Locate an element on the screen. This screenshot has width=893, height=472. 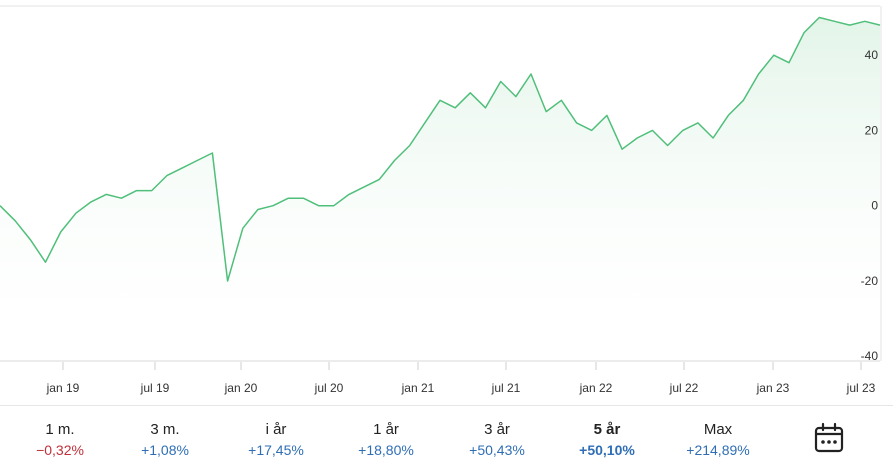
y-tick-label: 40 is located at coordinates (872, 55).